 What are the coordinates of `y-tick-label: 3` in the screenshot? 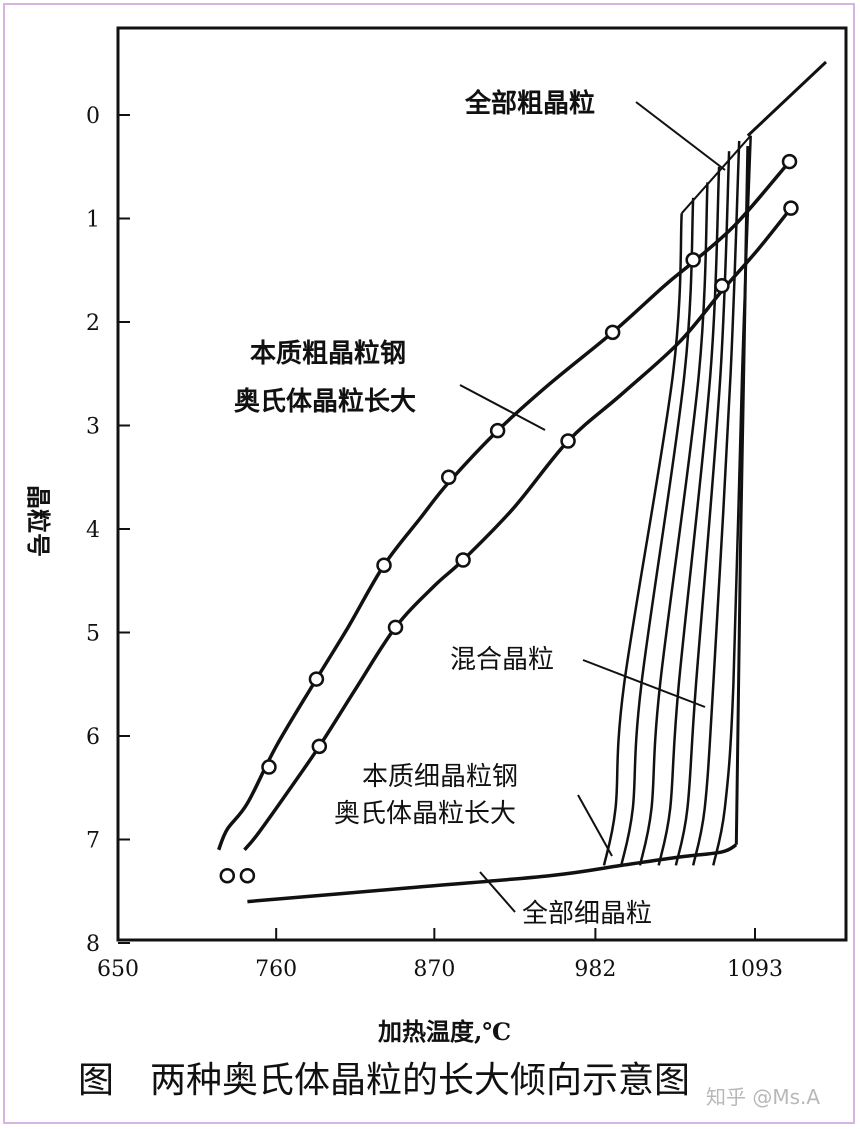 It's located at (93, 427).